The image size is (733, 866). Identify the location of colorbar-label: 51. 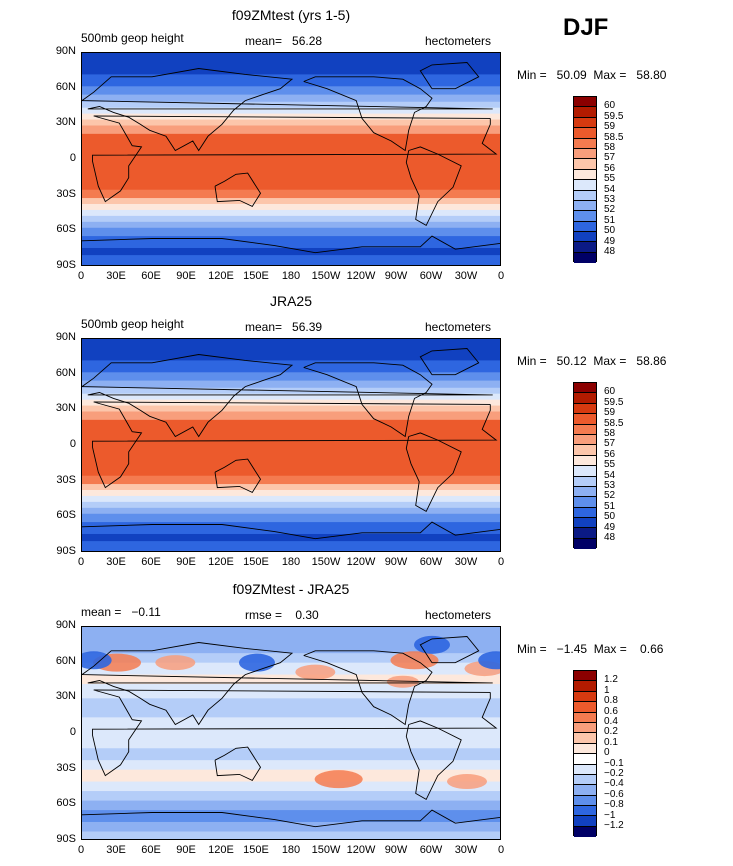
(610, 506).